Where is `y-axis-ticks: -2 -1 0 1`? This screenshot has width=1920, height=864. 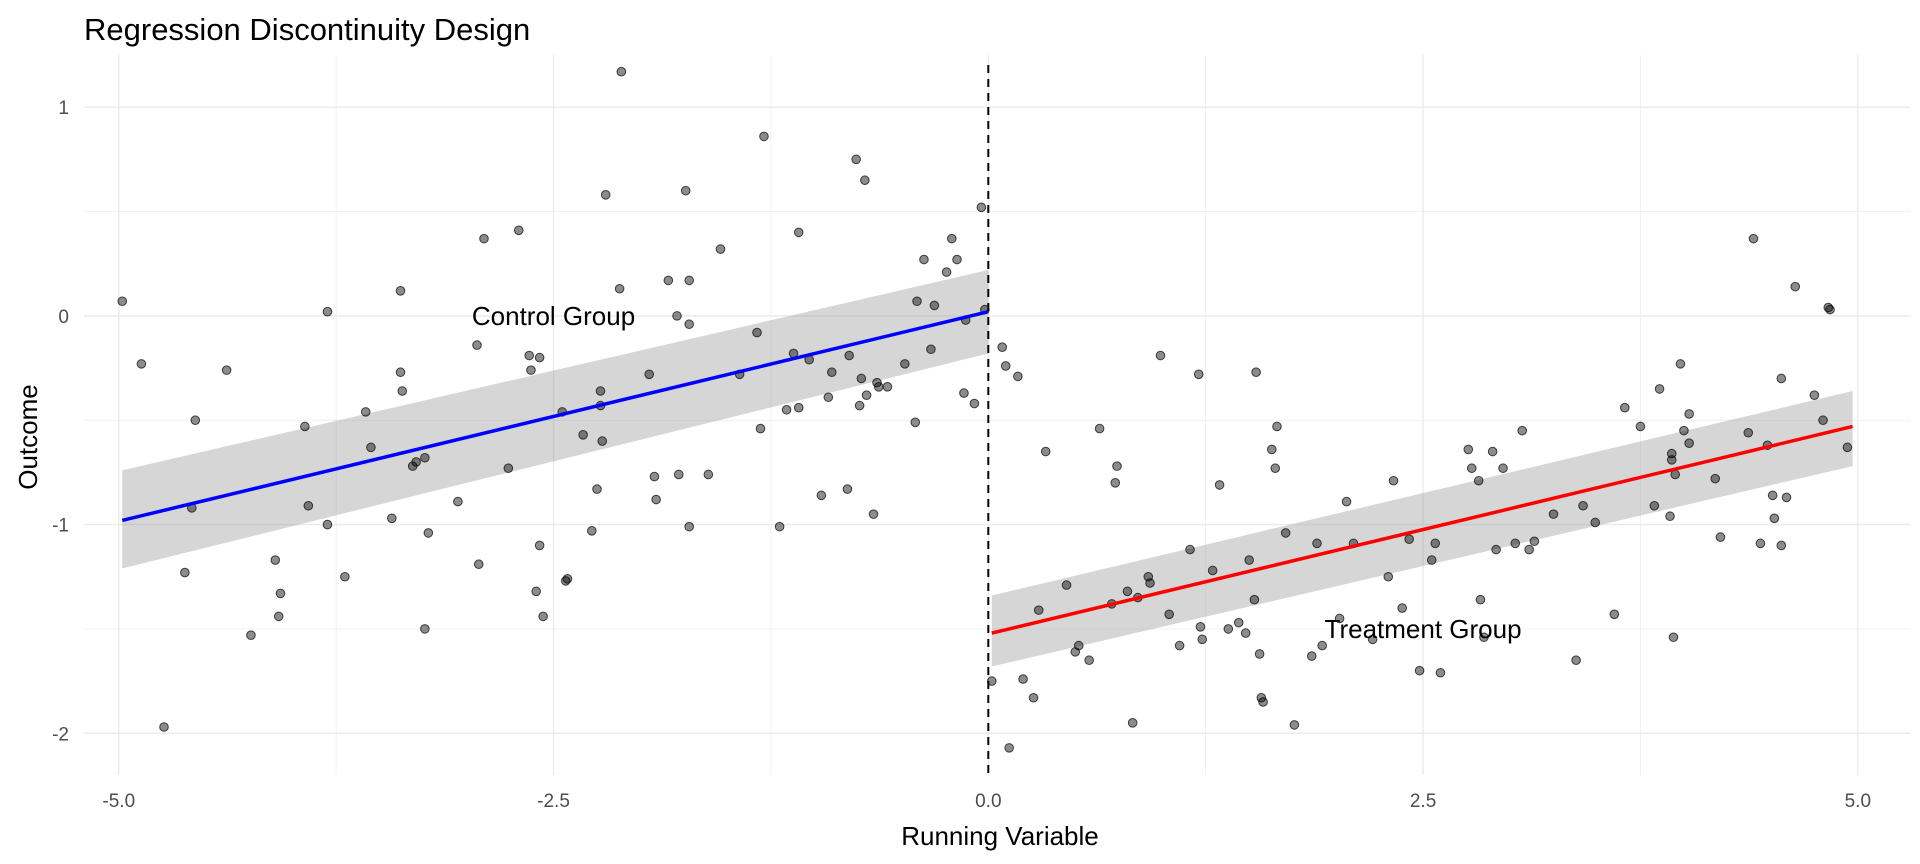
y-axis-ticks: -2 -1 0 1 is located at coordinates (60, 421).